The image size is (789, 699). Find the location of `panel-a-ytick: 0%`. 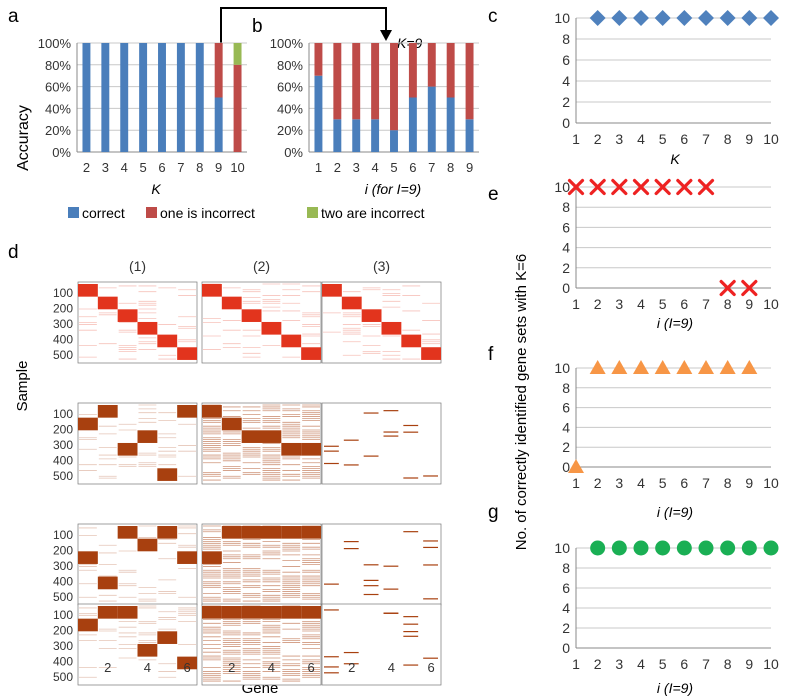

panel-a-ytick: 0% is located at coordinates (61, 152).